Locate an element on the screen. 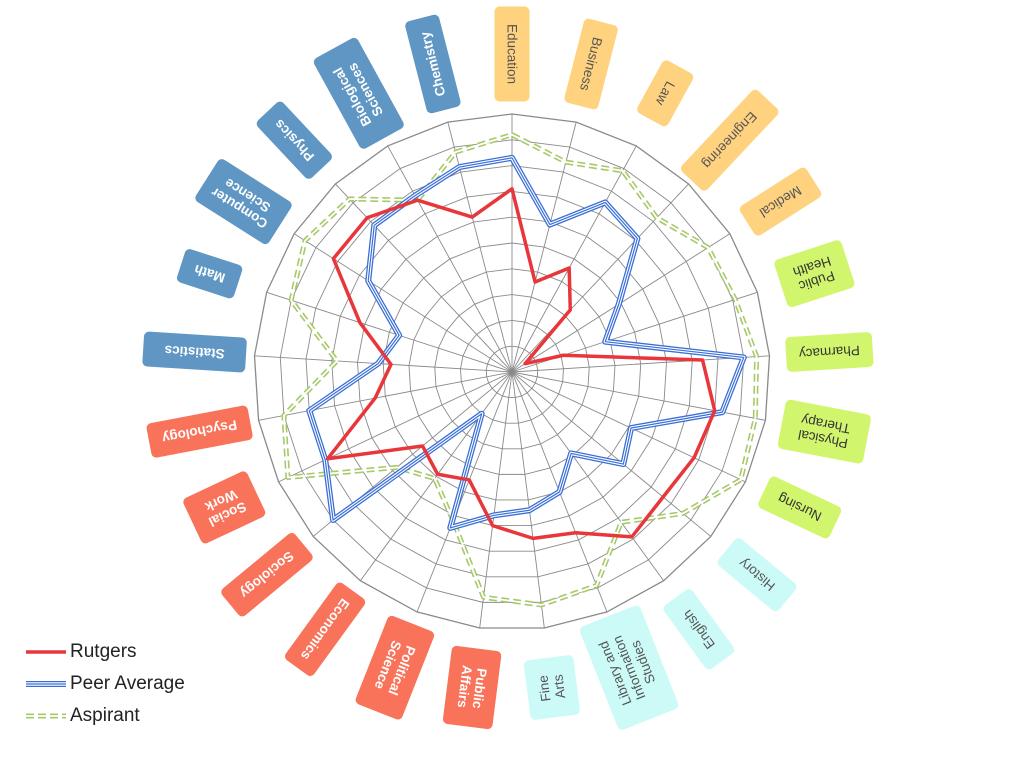  category-label-physics: Physics is located at coordinates (294, 140).